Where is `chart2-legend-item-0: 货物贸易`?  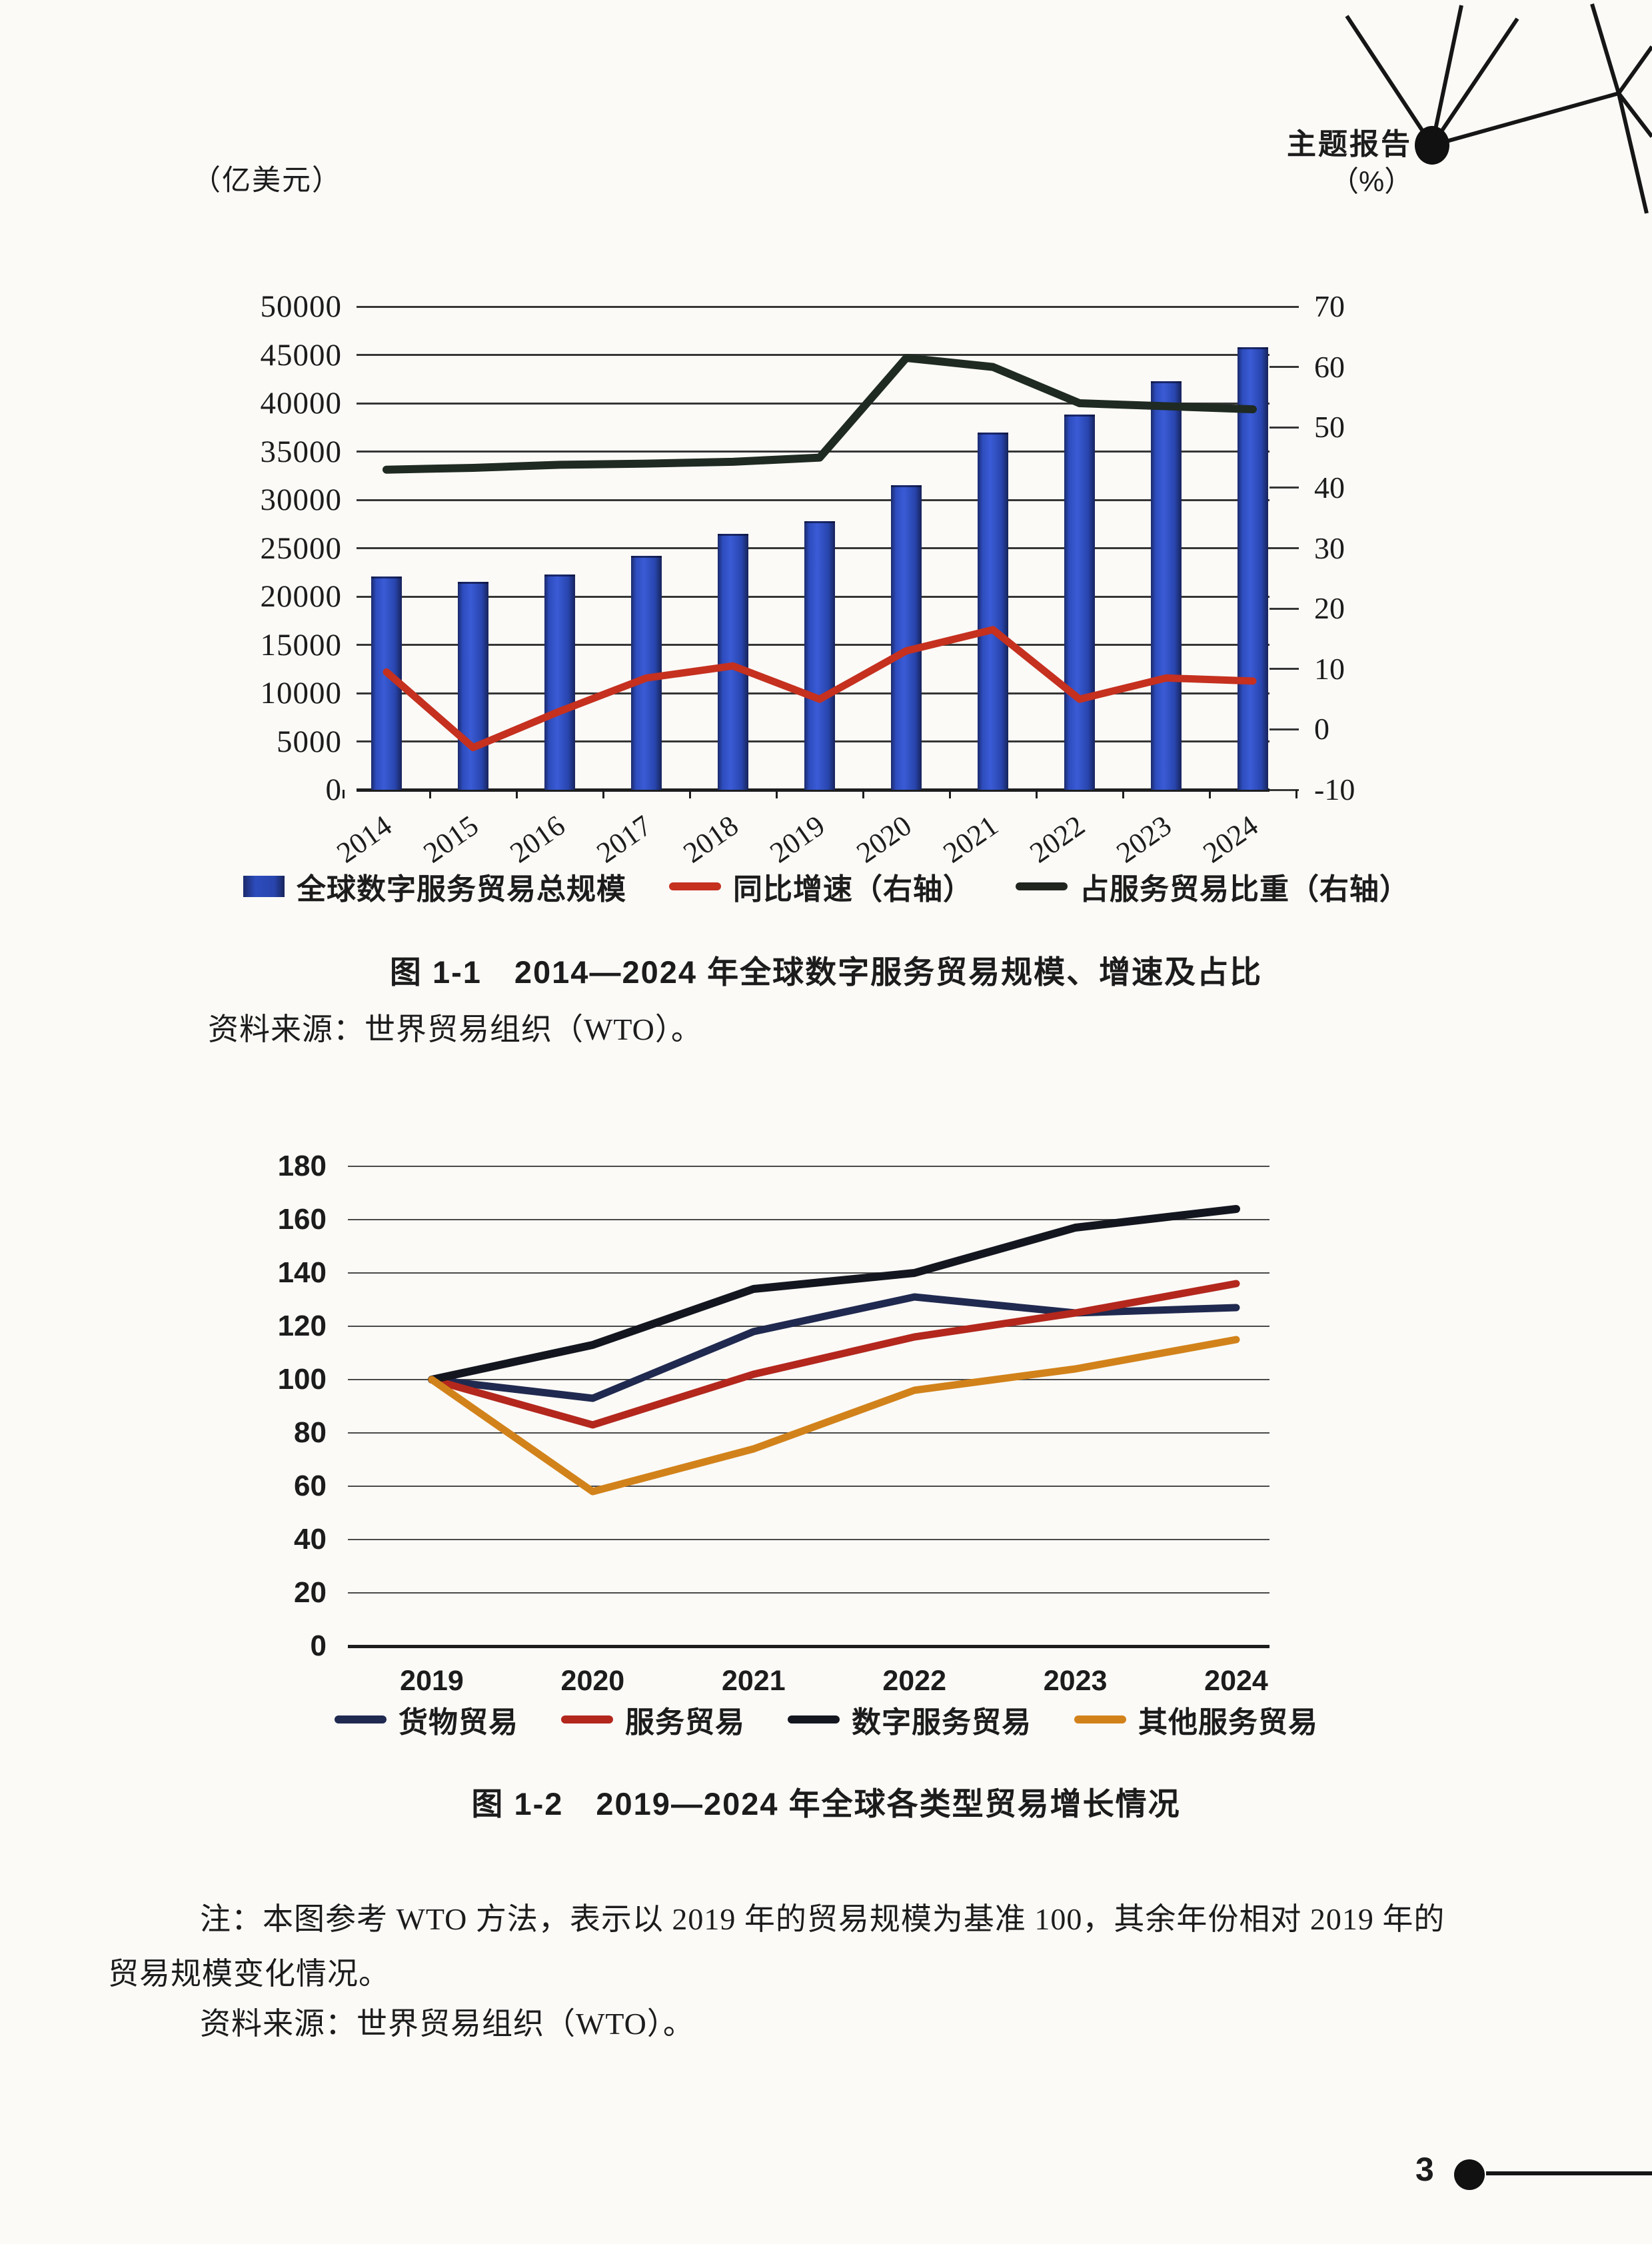
chart2-legend-item-0: 货物贸易 is located at coordinates (426, 1719).